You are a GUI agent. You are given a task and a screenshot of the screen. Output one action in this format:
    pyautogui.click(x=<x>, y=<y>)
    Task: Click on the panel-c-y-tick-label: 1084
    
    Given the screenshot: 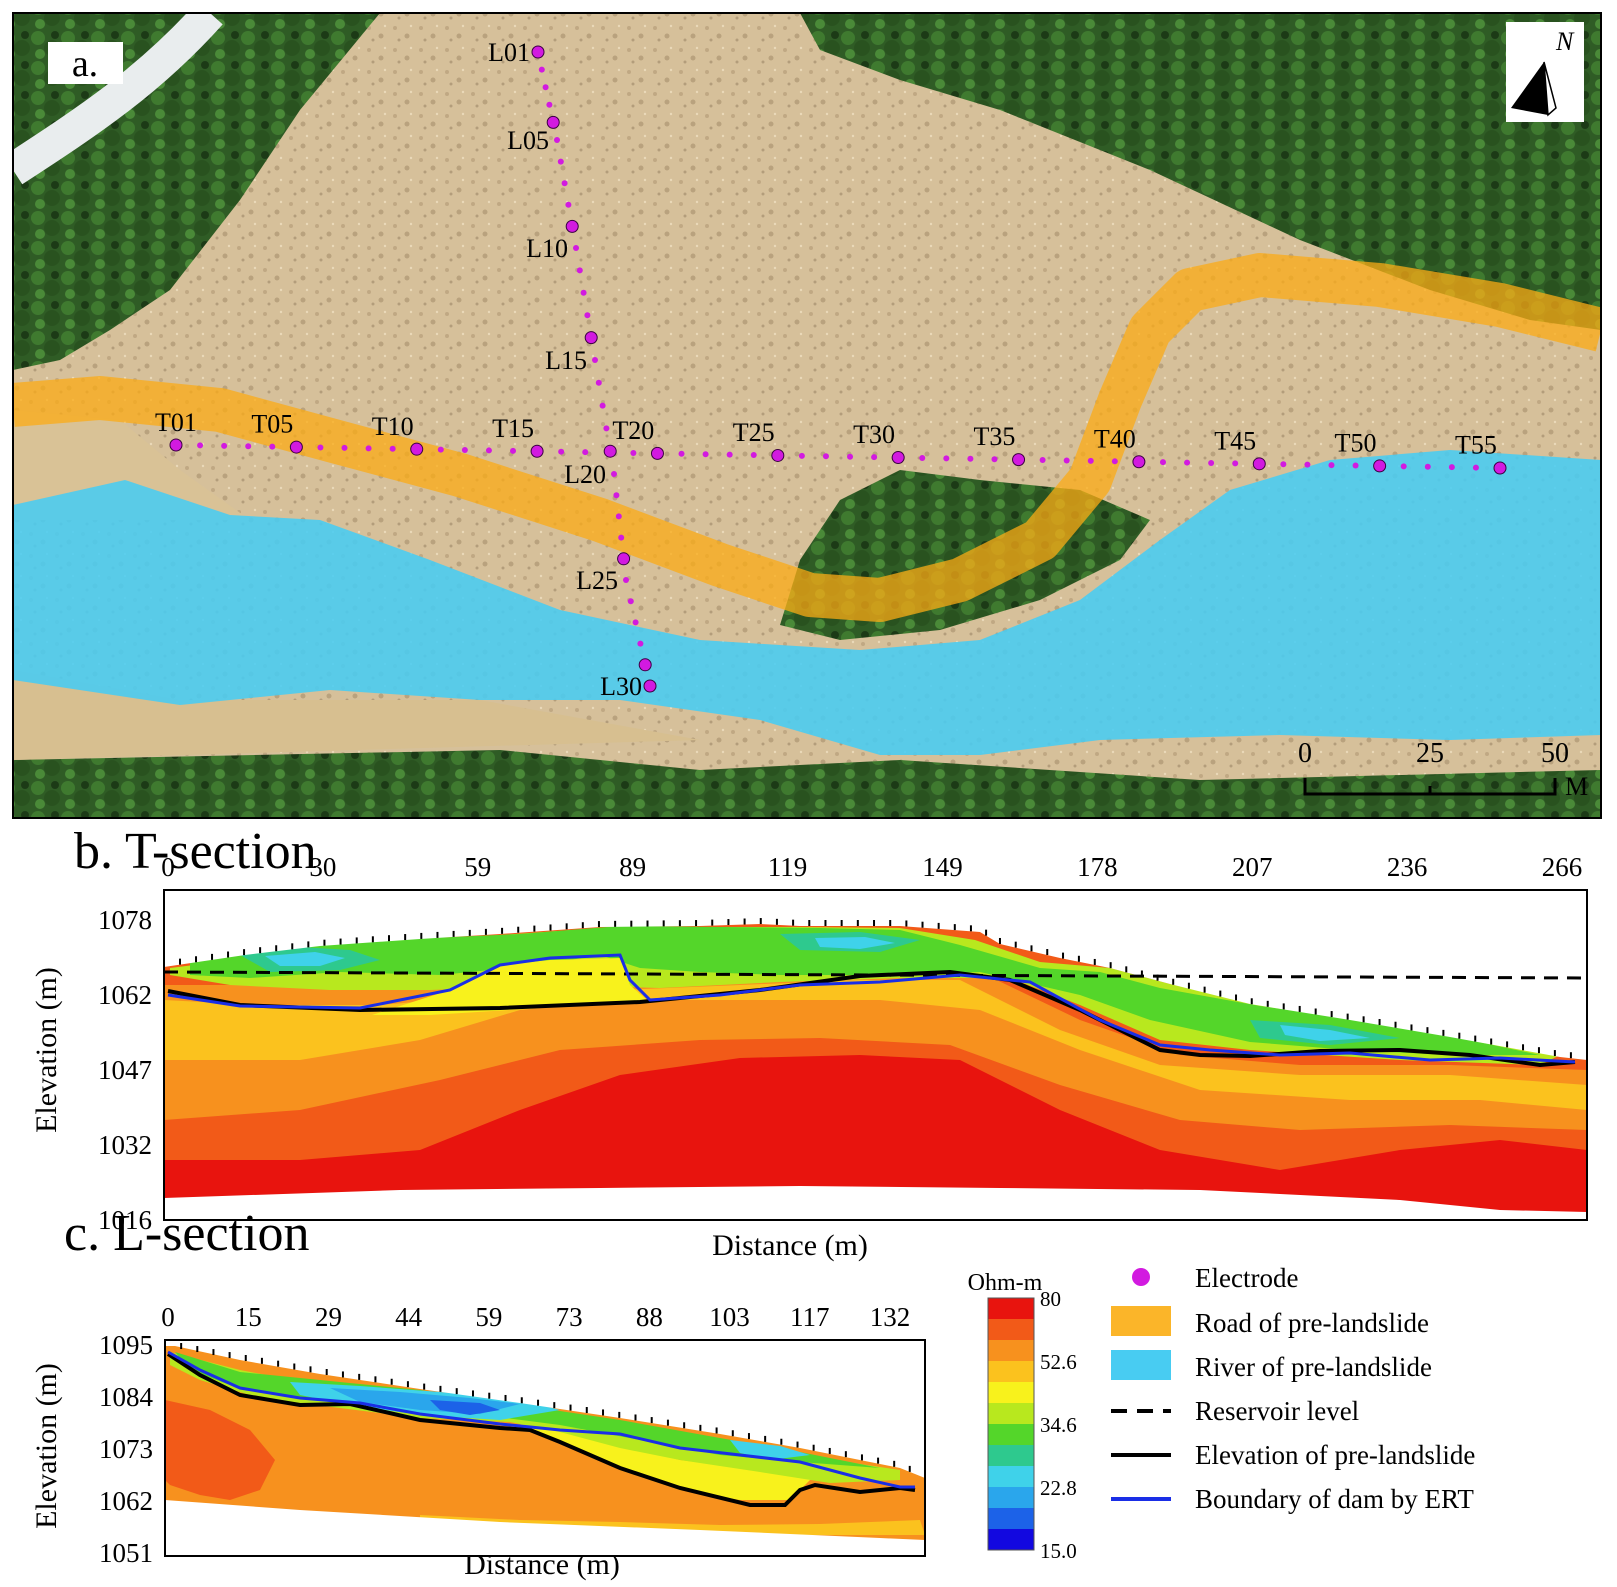 What is the action you would take?
    pyautogui.click(x=126, y=1397)
    